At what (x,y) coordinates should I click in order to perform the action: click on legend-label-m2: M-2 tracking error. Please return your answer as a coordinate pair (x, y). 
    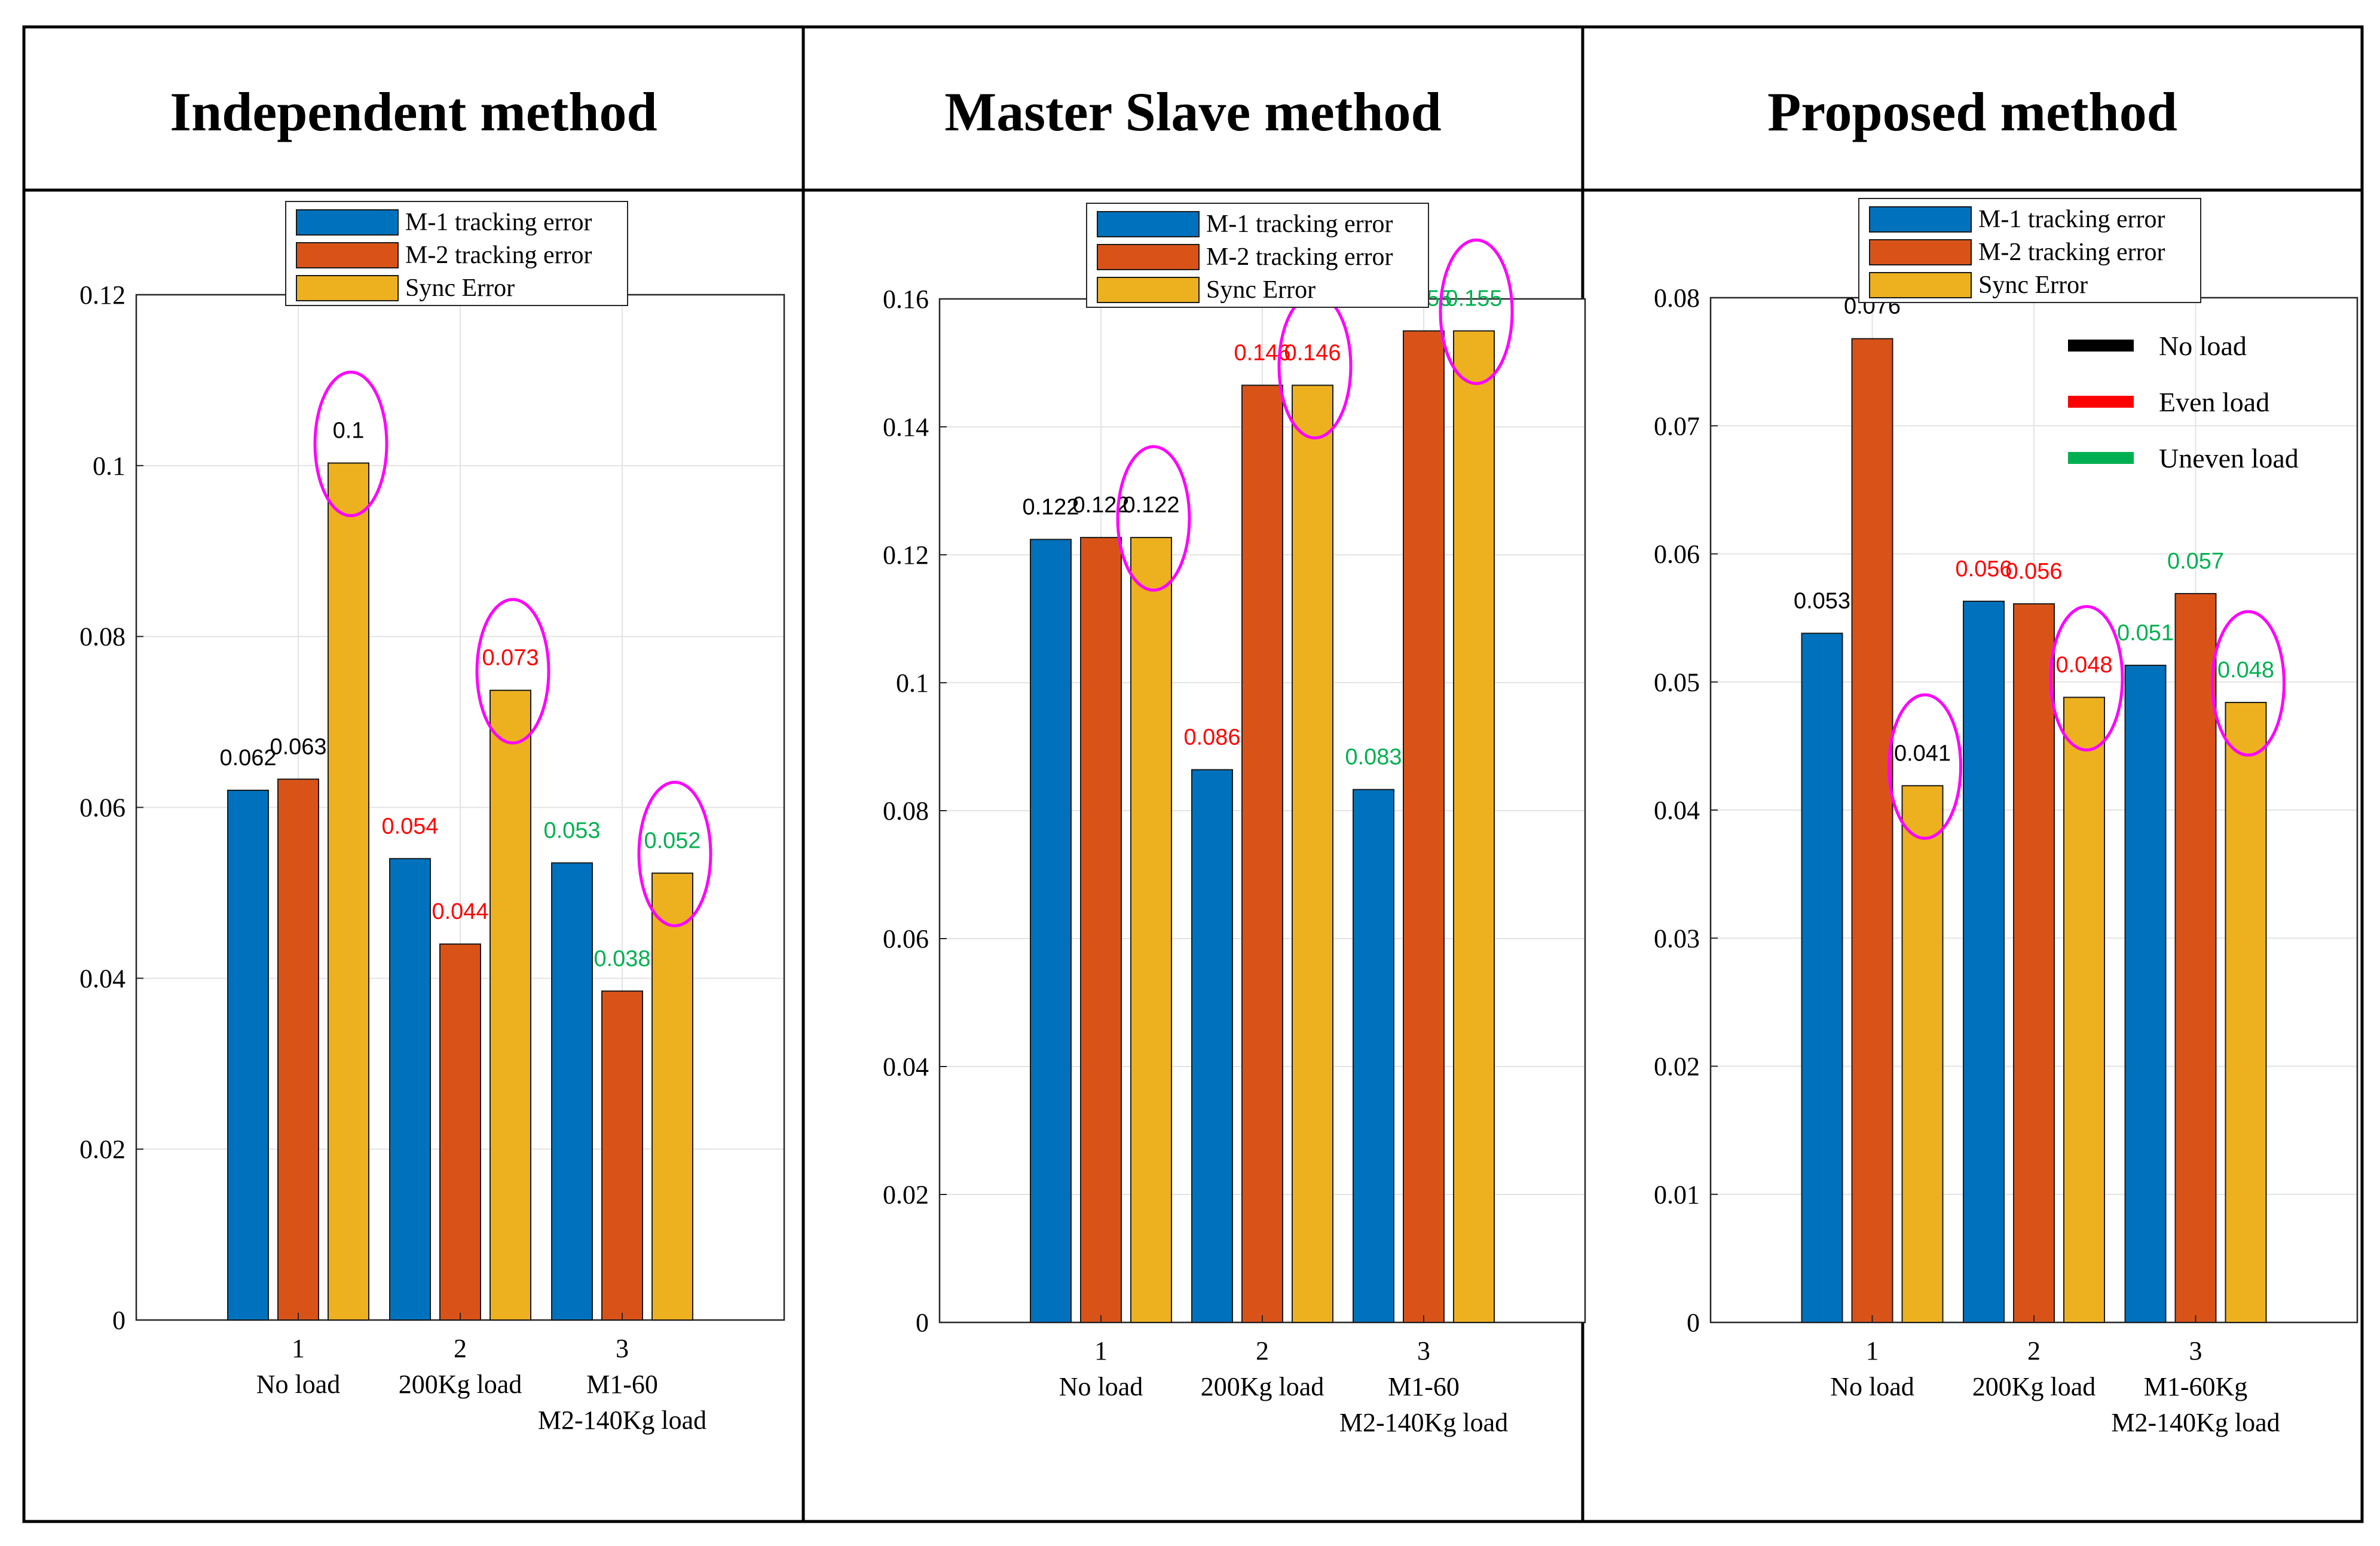
    Looking at the image, I should click on (498, 256).